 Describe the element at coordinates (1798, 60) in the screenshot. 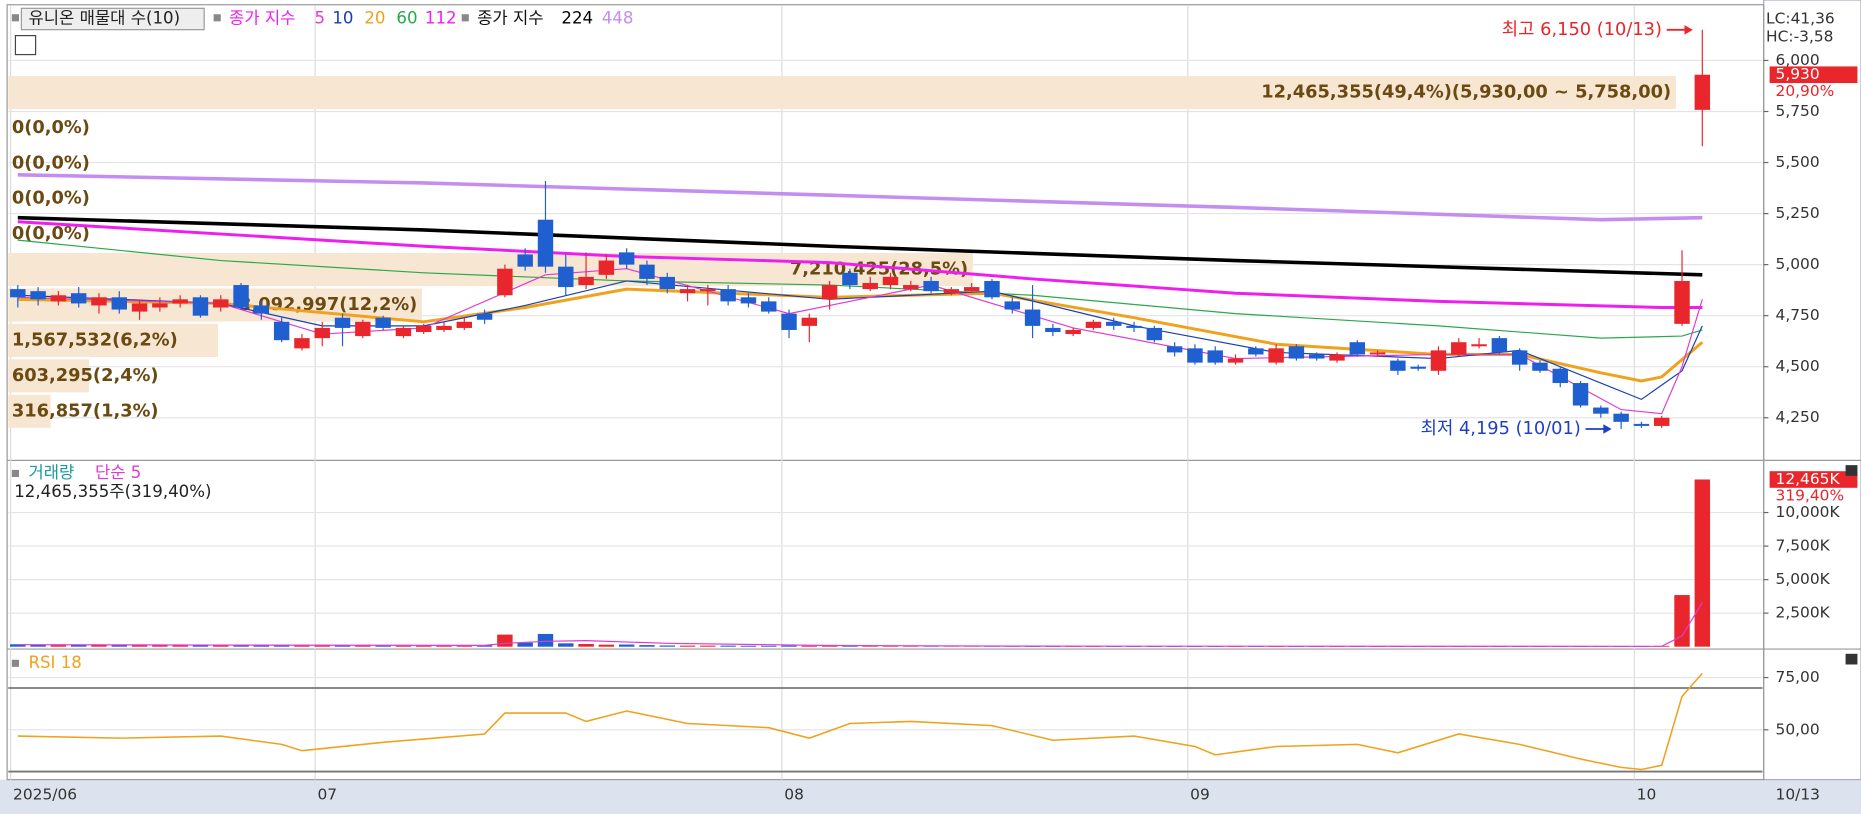

I see `y-tick-label: 6,000` at that location.